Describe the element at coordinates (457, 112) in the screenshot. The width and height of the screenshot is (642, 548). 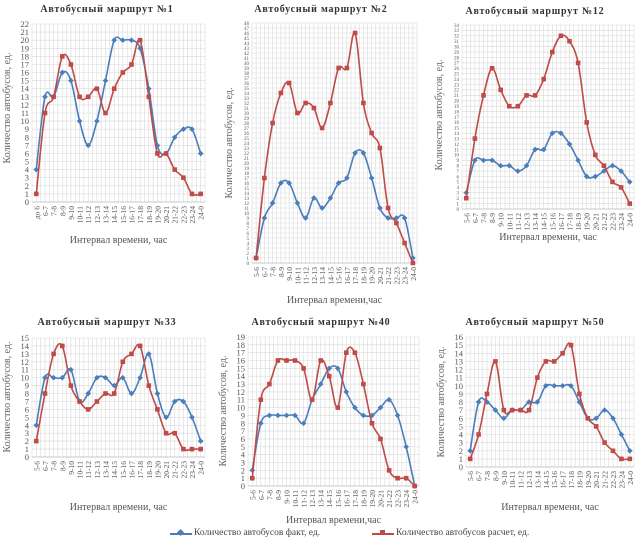
I see `y-tick-label: 18` at that location.